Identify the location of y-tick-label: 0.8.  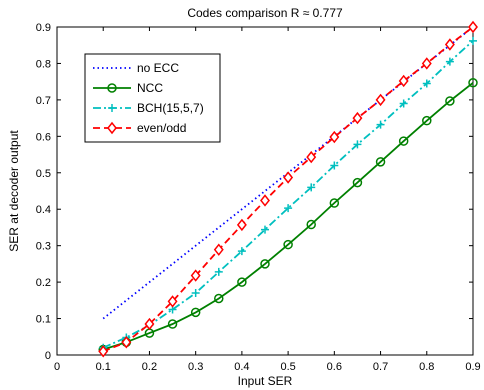
(43, 64).